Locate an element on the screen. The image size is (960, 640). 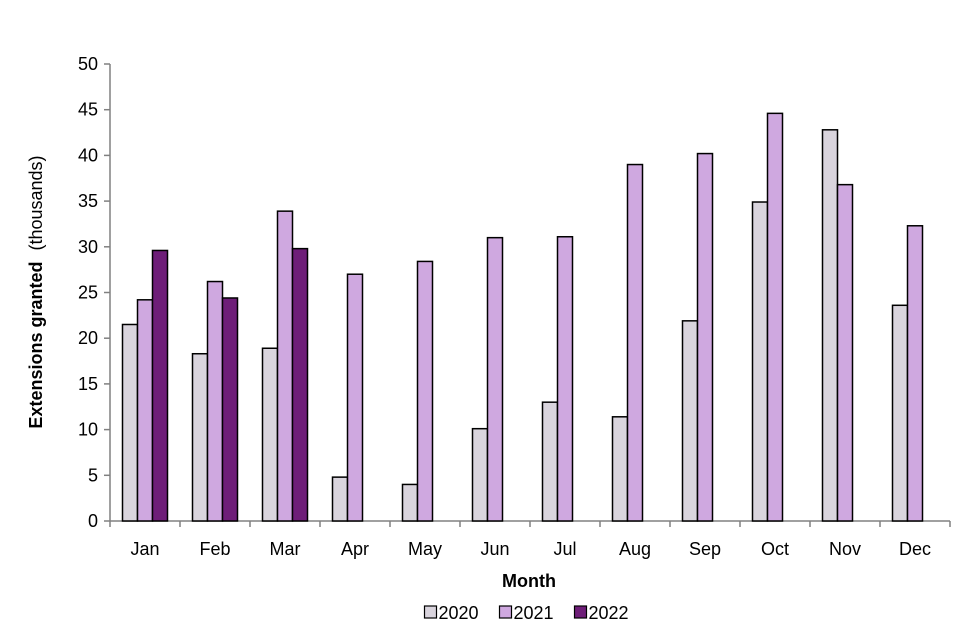
bar-2022-mar is located at coordinates (300, 384).